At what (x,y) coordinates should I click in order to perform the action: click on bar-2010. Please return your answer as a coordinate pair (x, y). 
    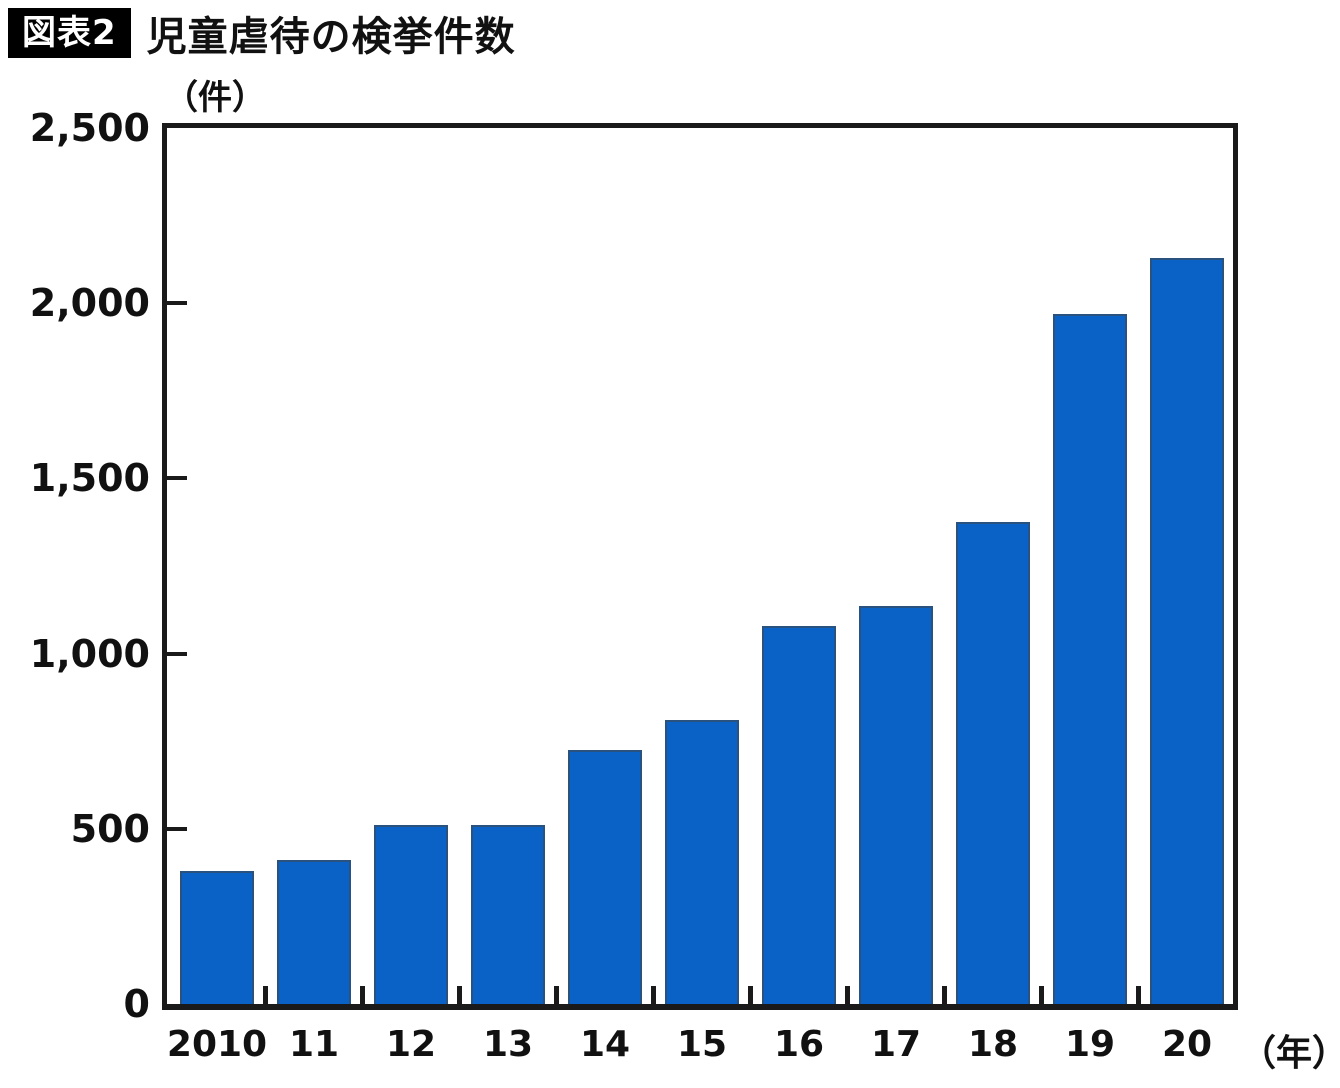
    Looking at the image, I should click on (217, 937).